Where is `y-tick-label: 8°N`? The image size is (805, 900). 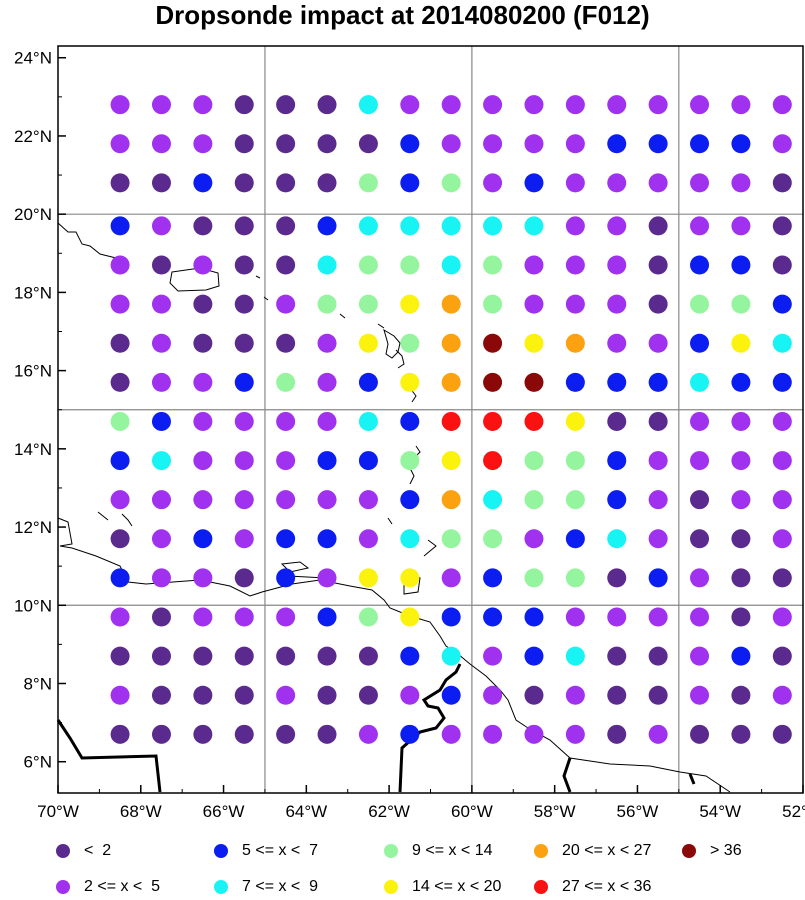
y-tick-label: 8°N is located at coordinates (37, 683).